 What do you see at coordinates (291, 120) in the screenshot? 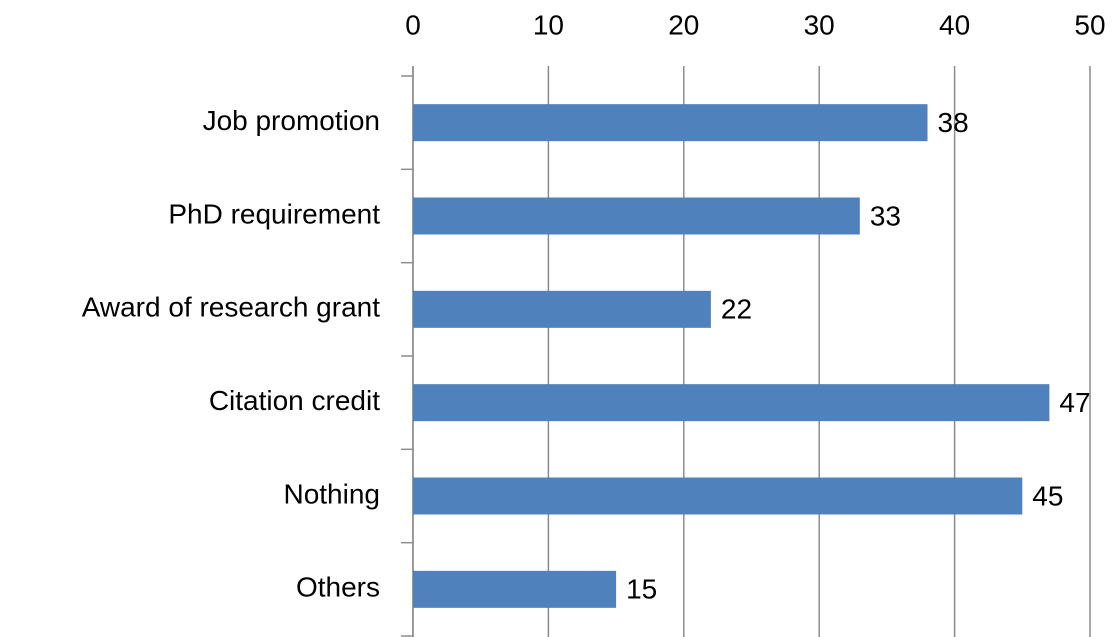
I see `y-tick-label: Job promotion` at bounding box center [291, 120].